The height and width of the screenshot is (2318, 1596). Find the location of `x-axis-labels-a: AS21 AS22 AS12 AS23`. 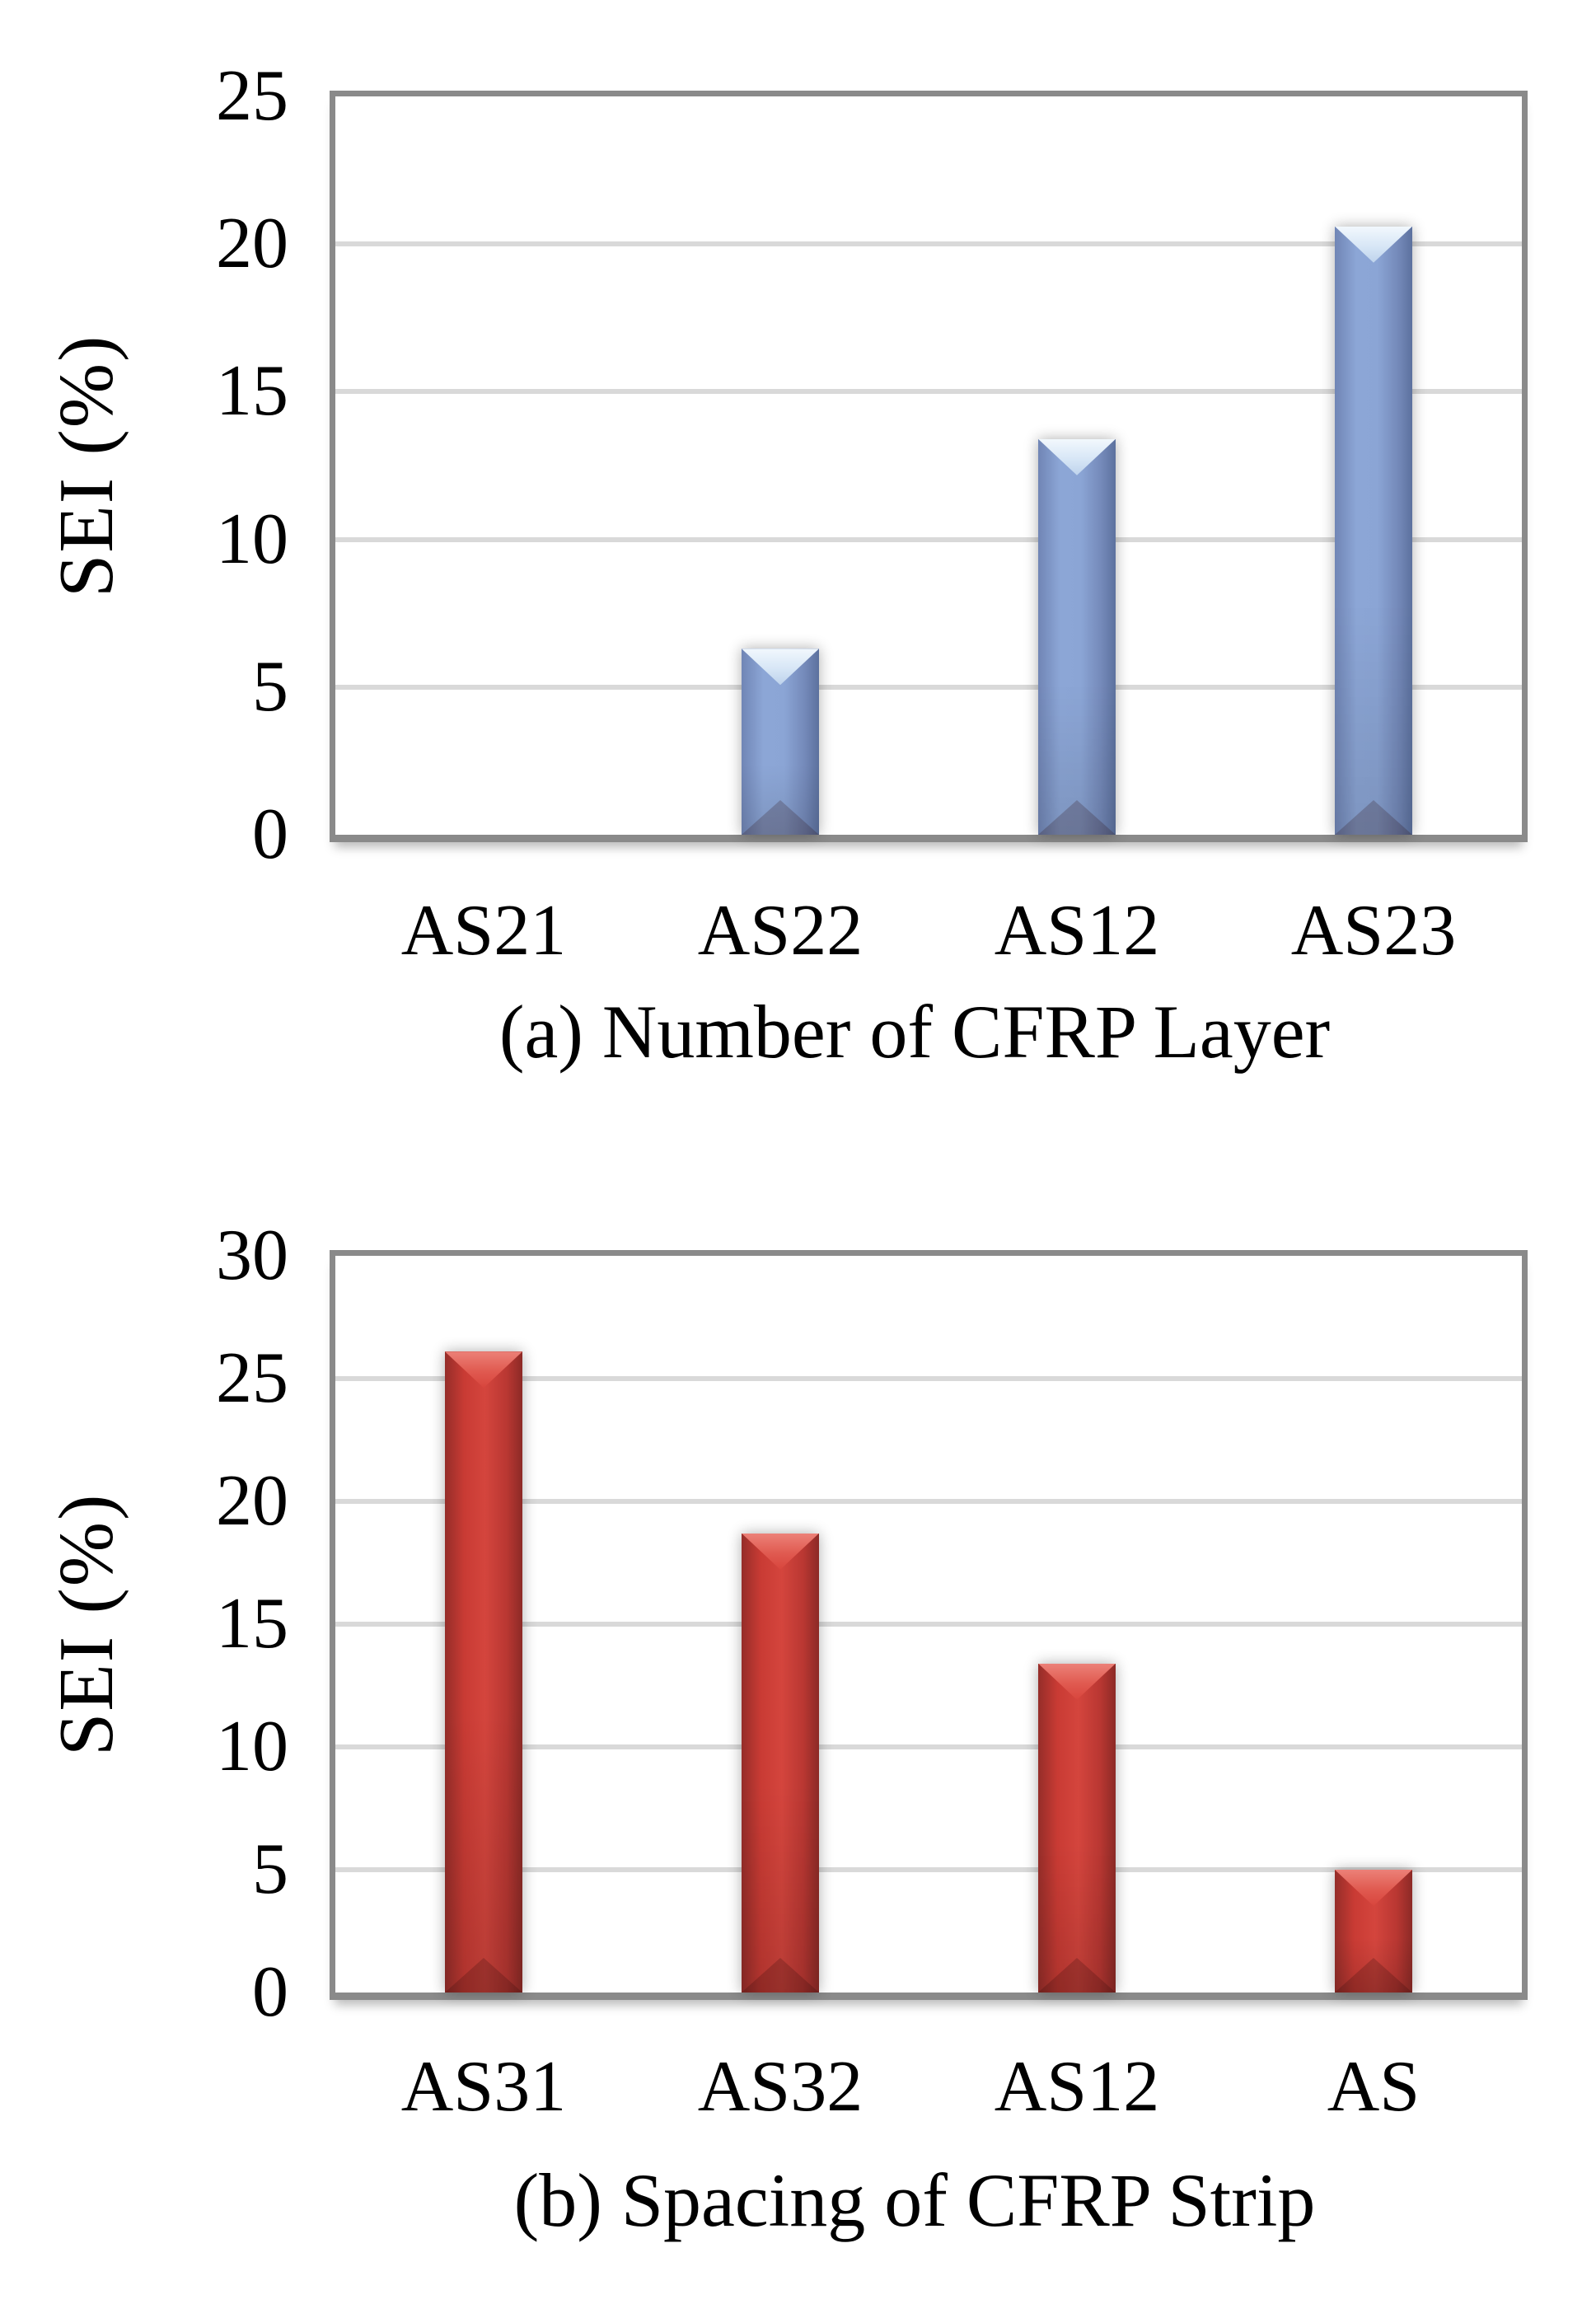

x-axis-labels-a: AS21 AS22 AS12 AS23 is located at coordinates (928, 931).